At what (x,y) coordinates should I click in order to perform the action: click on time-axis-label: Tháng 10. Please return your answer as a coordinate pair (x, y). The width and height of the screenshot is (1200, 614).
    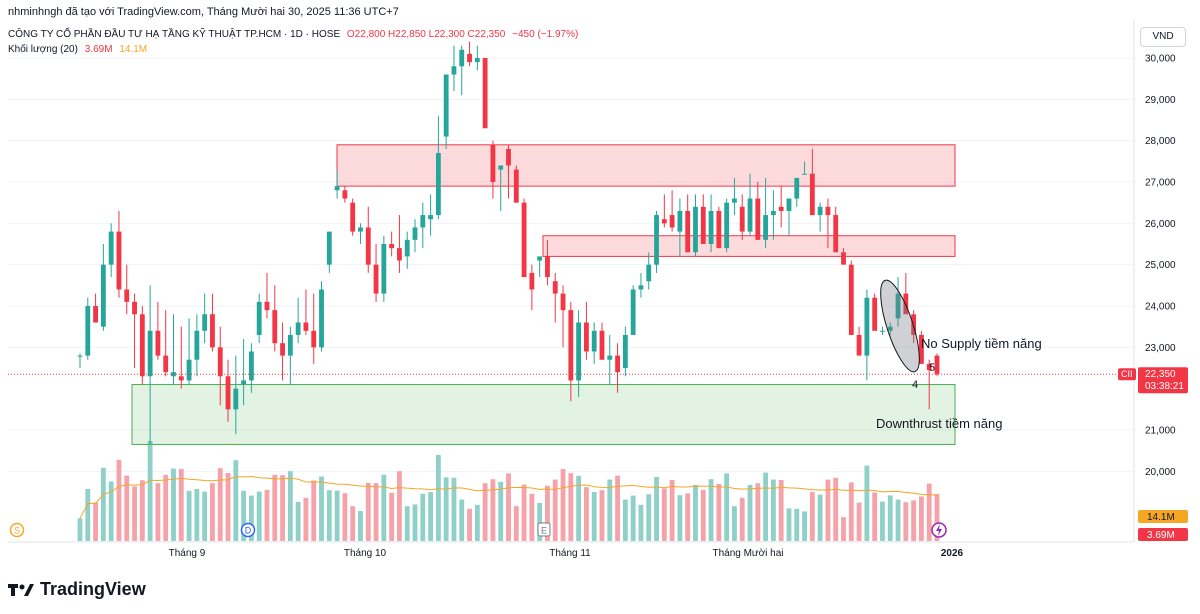
    Looking at the image, I should click on (365, 553).